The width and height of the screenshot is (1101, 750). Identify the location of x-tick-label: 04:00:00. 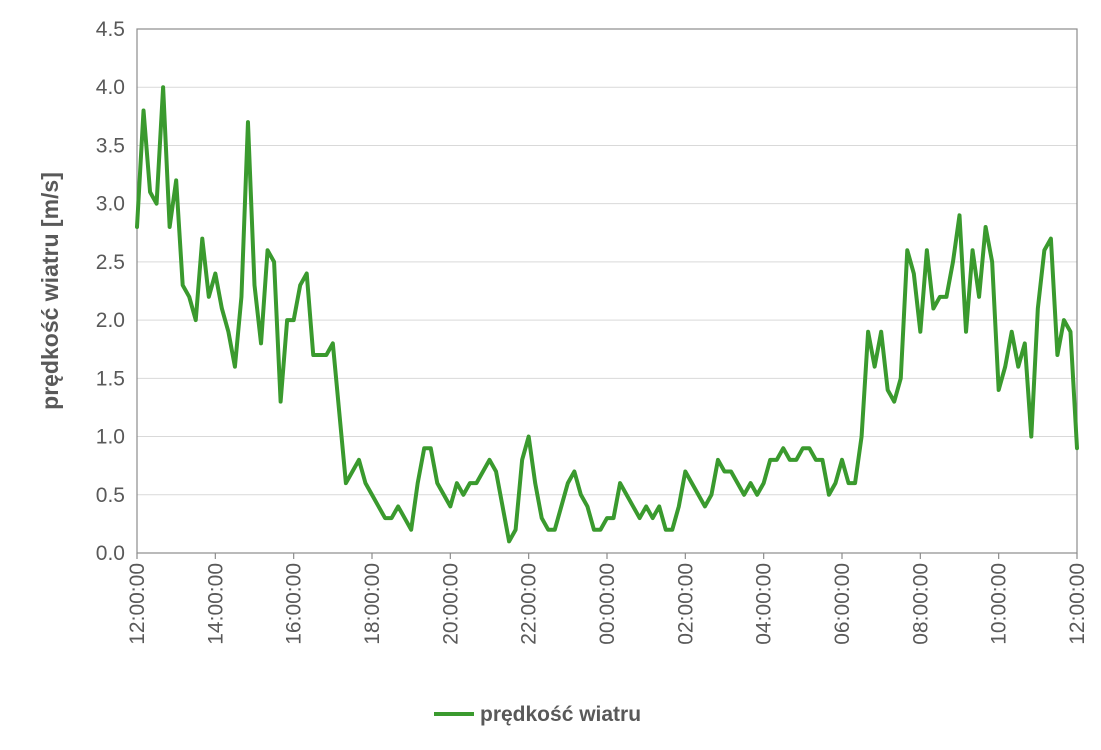
(764, 604).